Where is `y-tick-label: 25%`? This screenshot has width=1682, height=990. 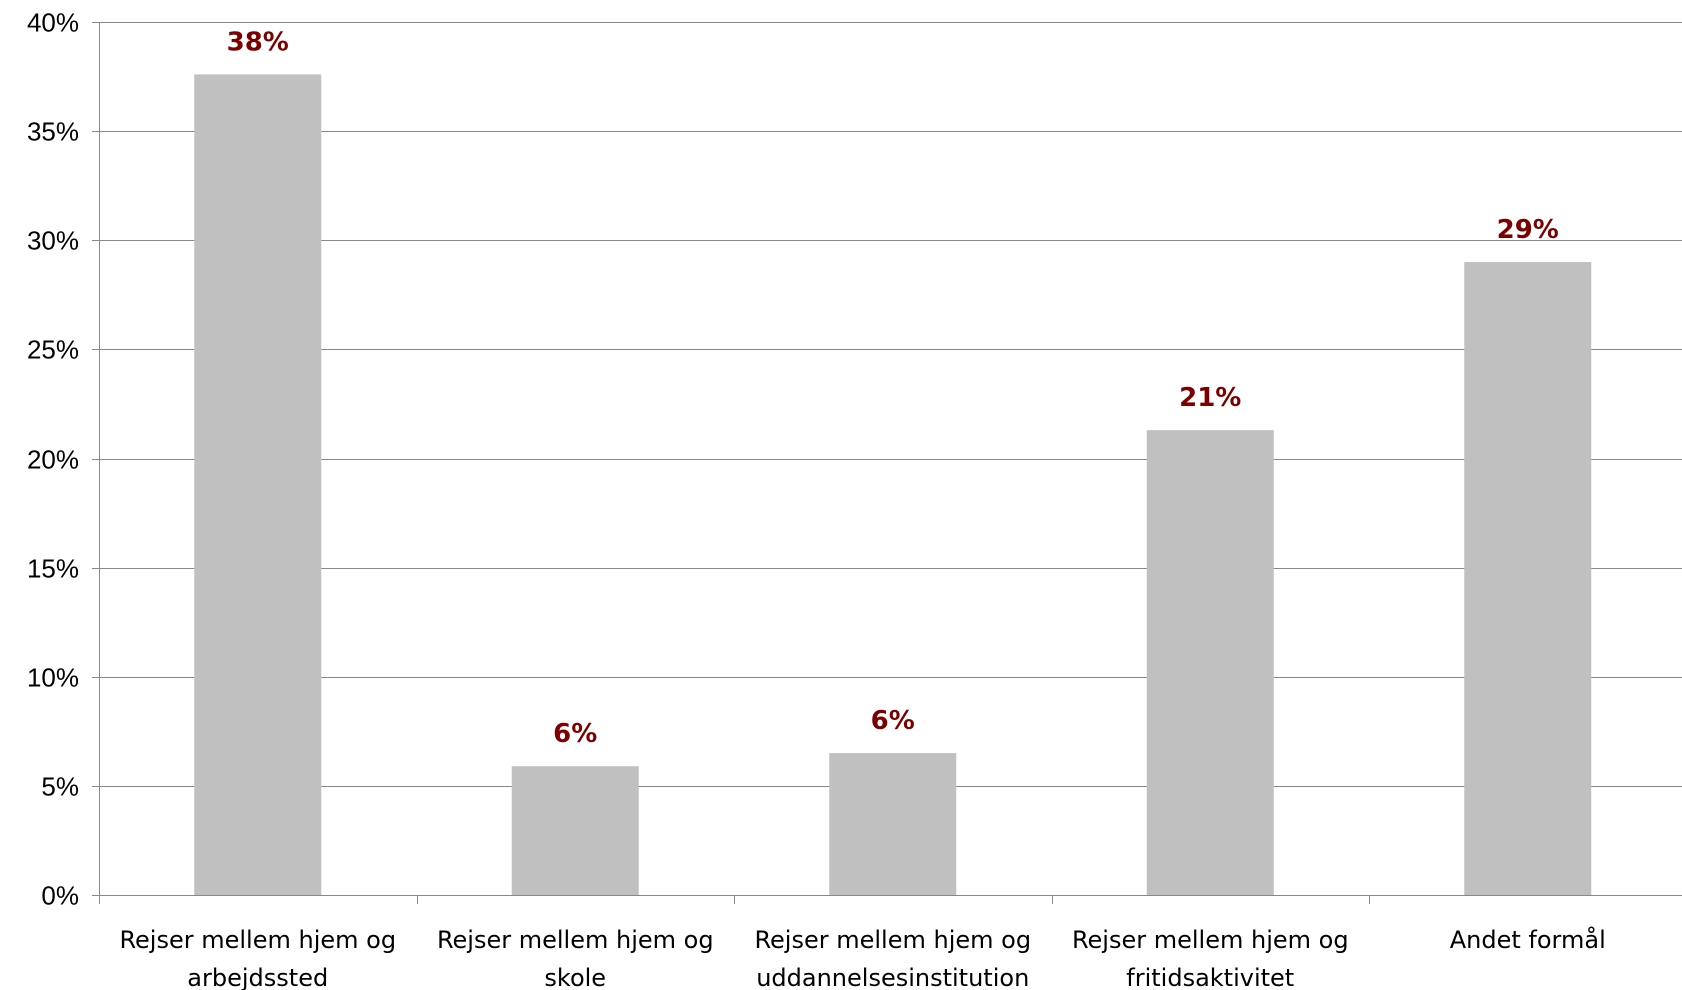
y-tick-label: 25% is located at coordinates (53, 350).